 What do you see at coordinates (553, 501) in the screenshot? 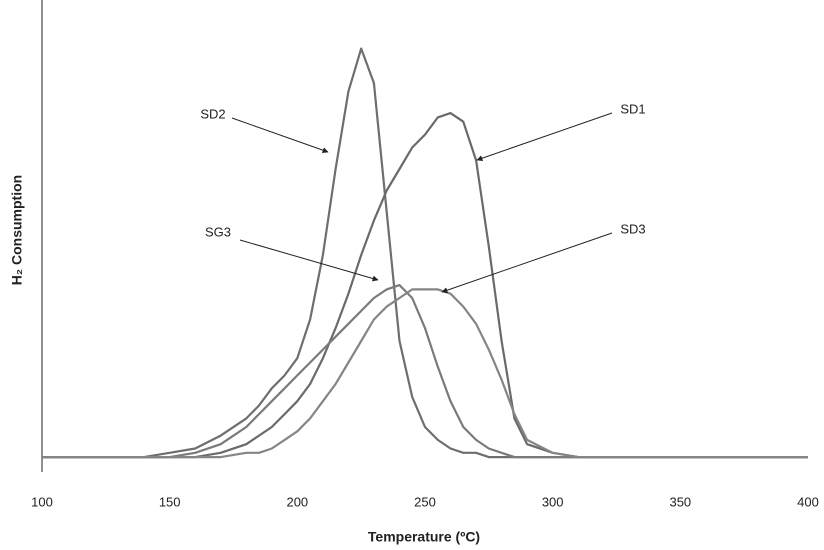
I see `x-tick-label: 300` at bounding box center [553, 501].